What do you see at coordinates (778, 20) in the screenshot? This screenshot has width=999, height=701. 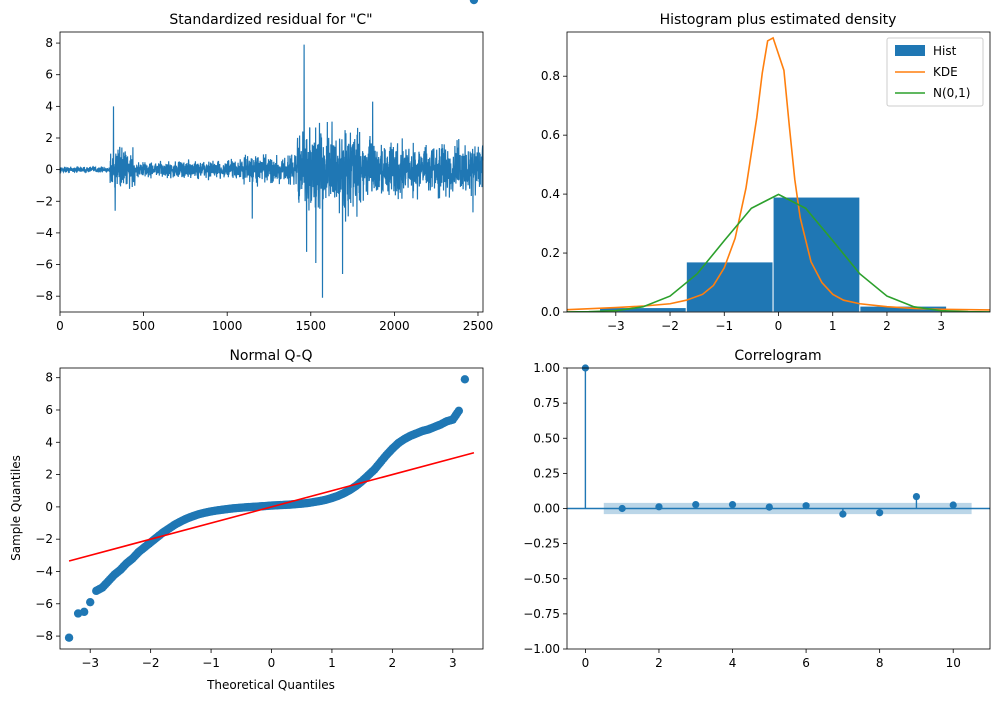 I see `histogram-title: Histogram plus estimated density` at bounding box center [778, 20].